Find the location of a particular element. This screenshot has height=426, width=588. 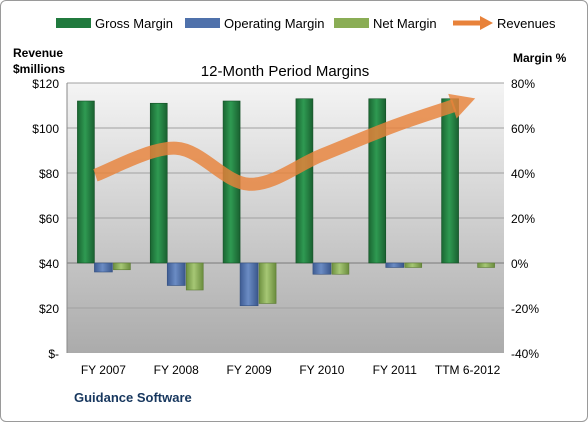

legend-label-net-margin: Net Margin is located at coordinates (405, 23).